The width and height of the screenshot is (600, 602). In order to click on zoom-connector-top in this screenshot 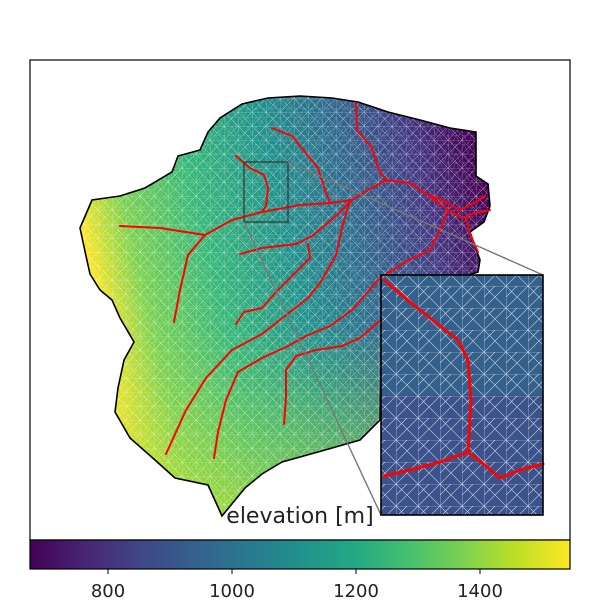, I will do `click(415, 218)`.